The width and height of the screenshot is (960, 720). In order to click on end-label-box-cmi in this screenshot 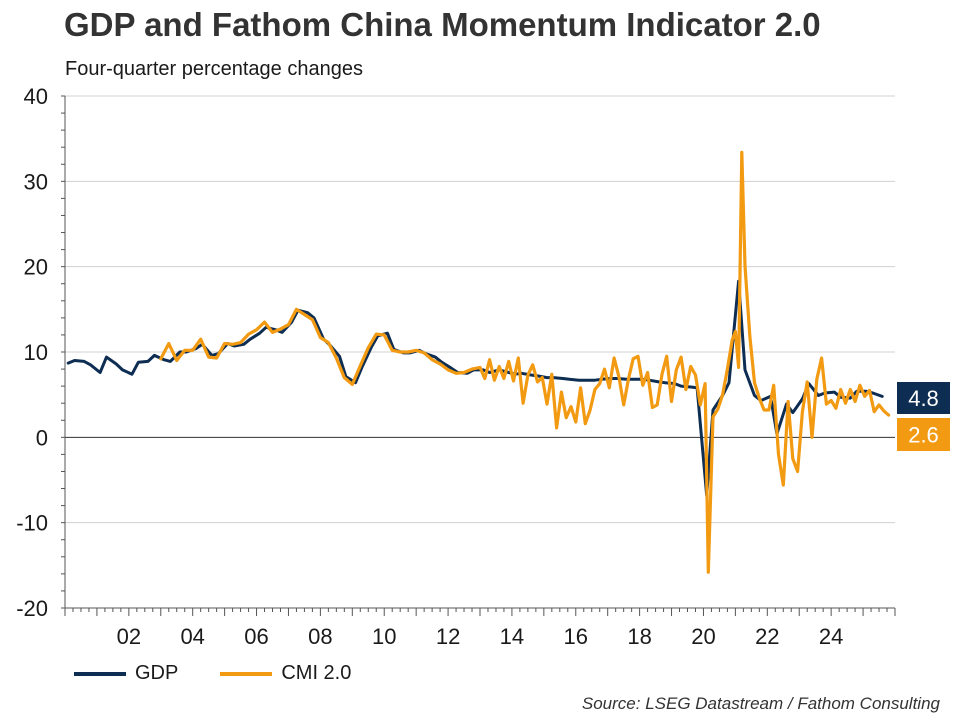, I will do `click(923, 434)`.